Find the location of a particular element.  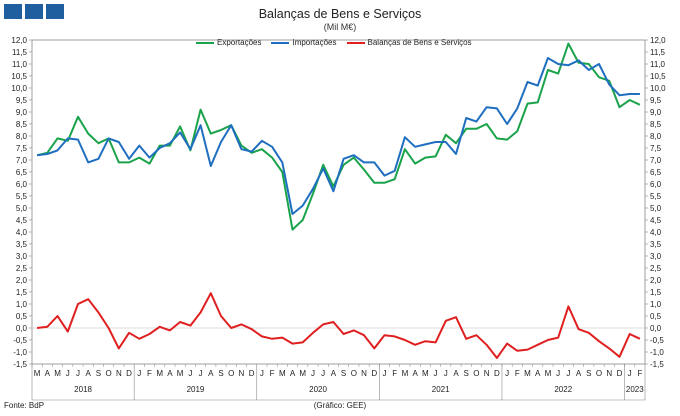

y-tick-label-right: 2,0 is located at coordinates (656, 280).